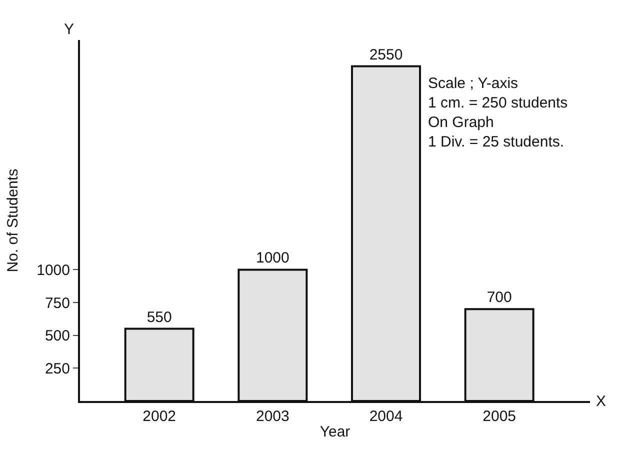 The image size is (630, 461). Describe the element at coordinates (498, 112) in the screenshot. I see `annotation: Scale ; Y-axis 1 cm. = 250 students On Graph 1 Div. = 25 students.` at that location.